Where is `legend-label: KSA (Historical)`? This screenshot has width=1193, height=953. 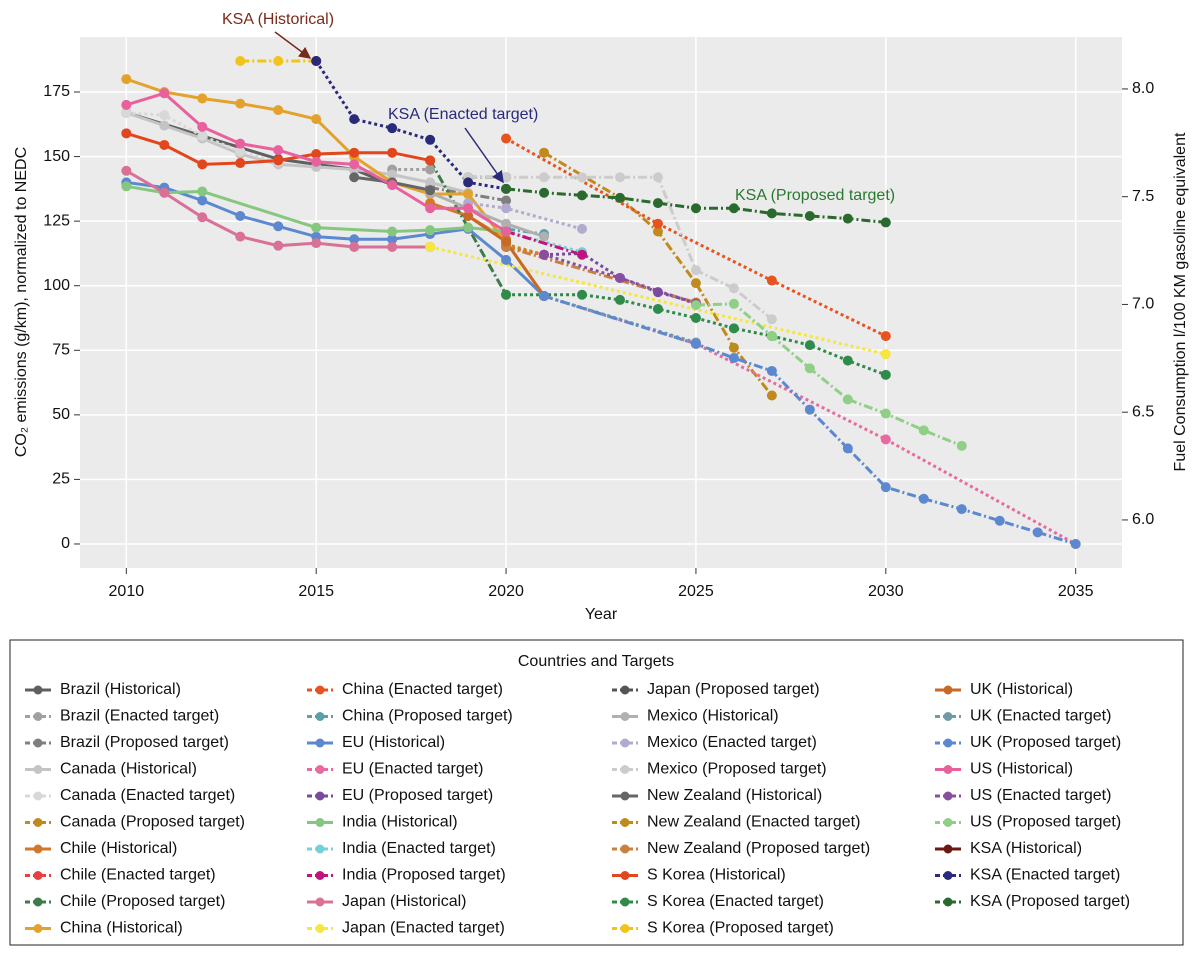
legend-label: KSA (Historical) is located at coordinates (1026, 848).